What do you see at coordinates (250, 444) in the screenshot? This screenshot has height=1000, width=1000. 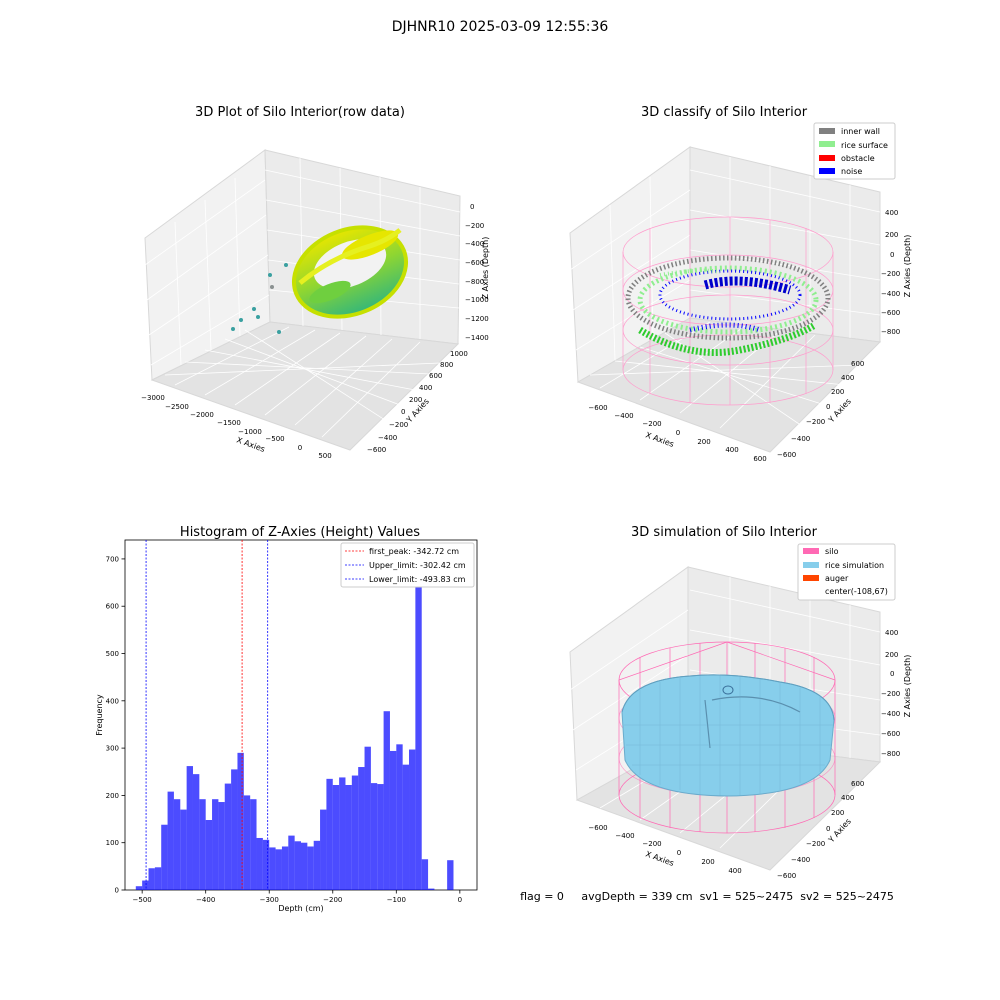 I see `raw-xaxis-label: X Axies` at bounding box center [250, 444].